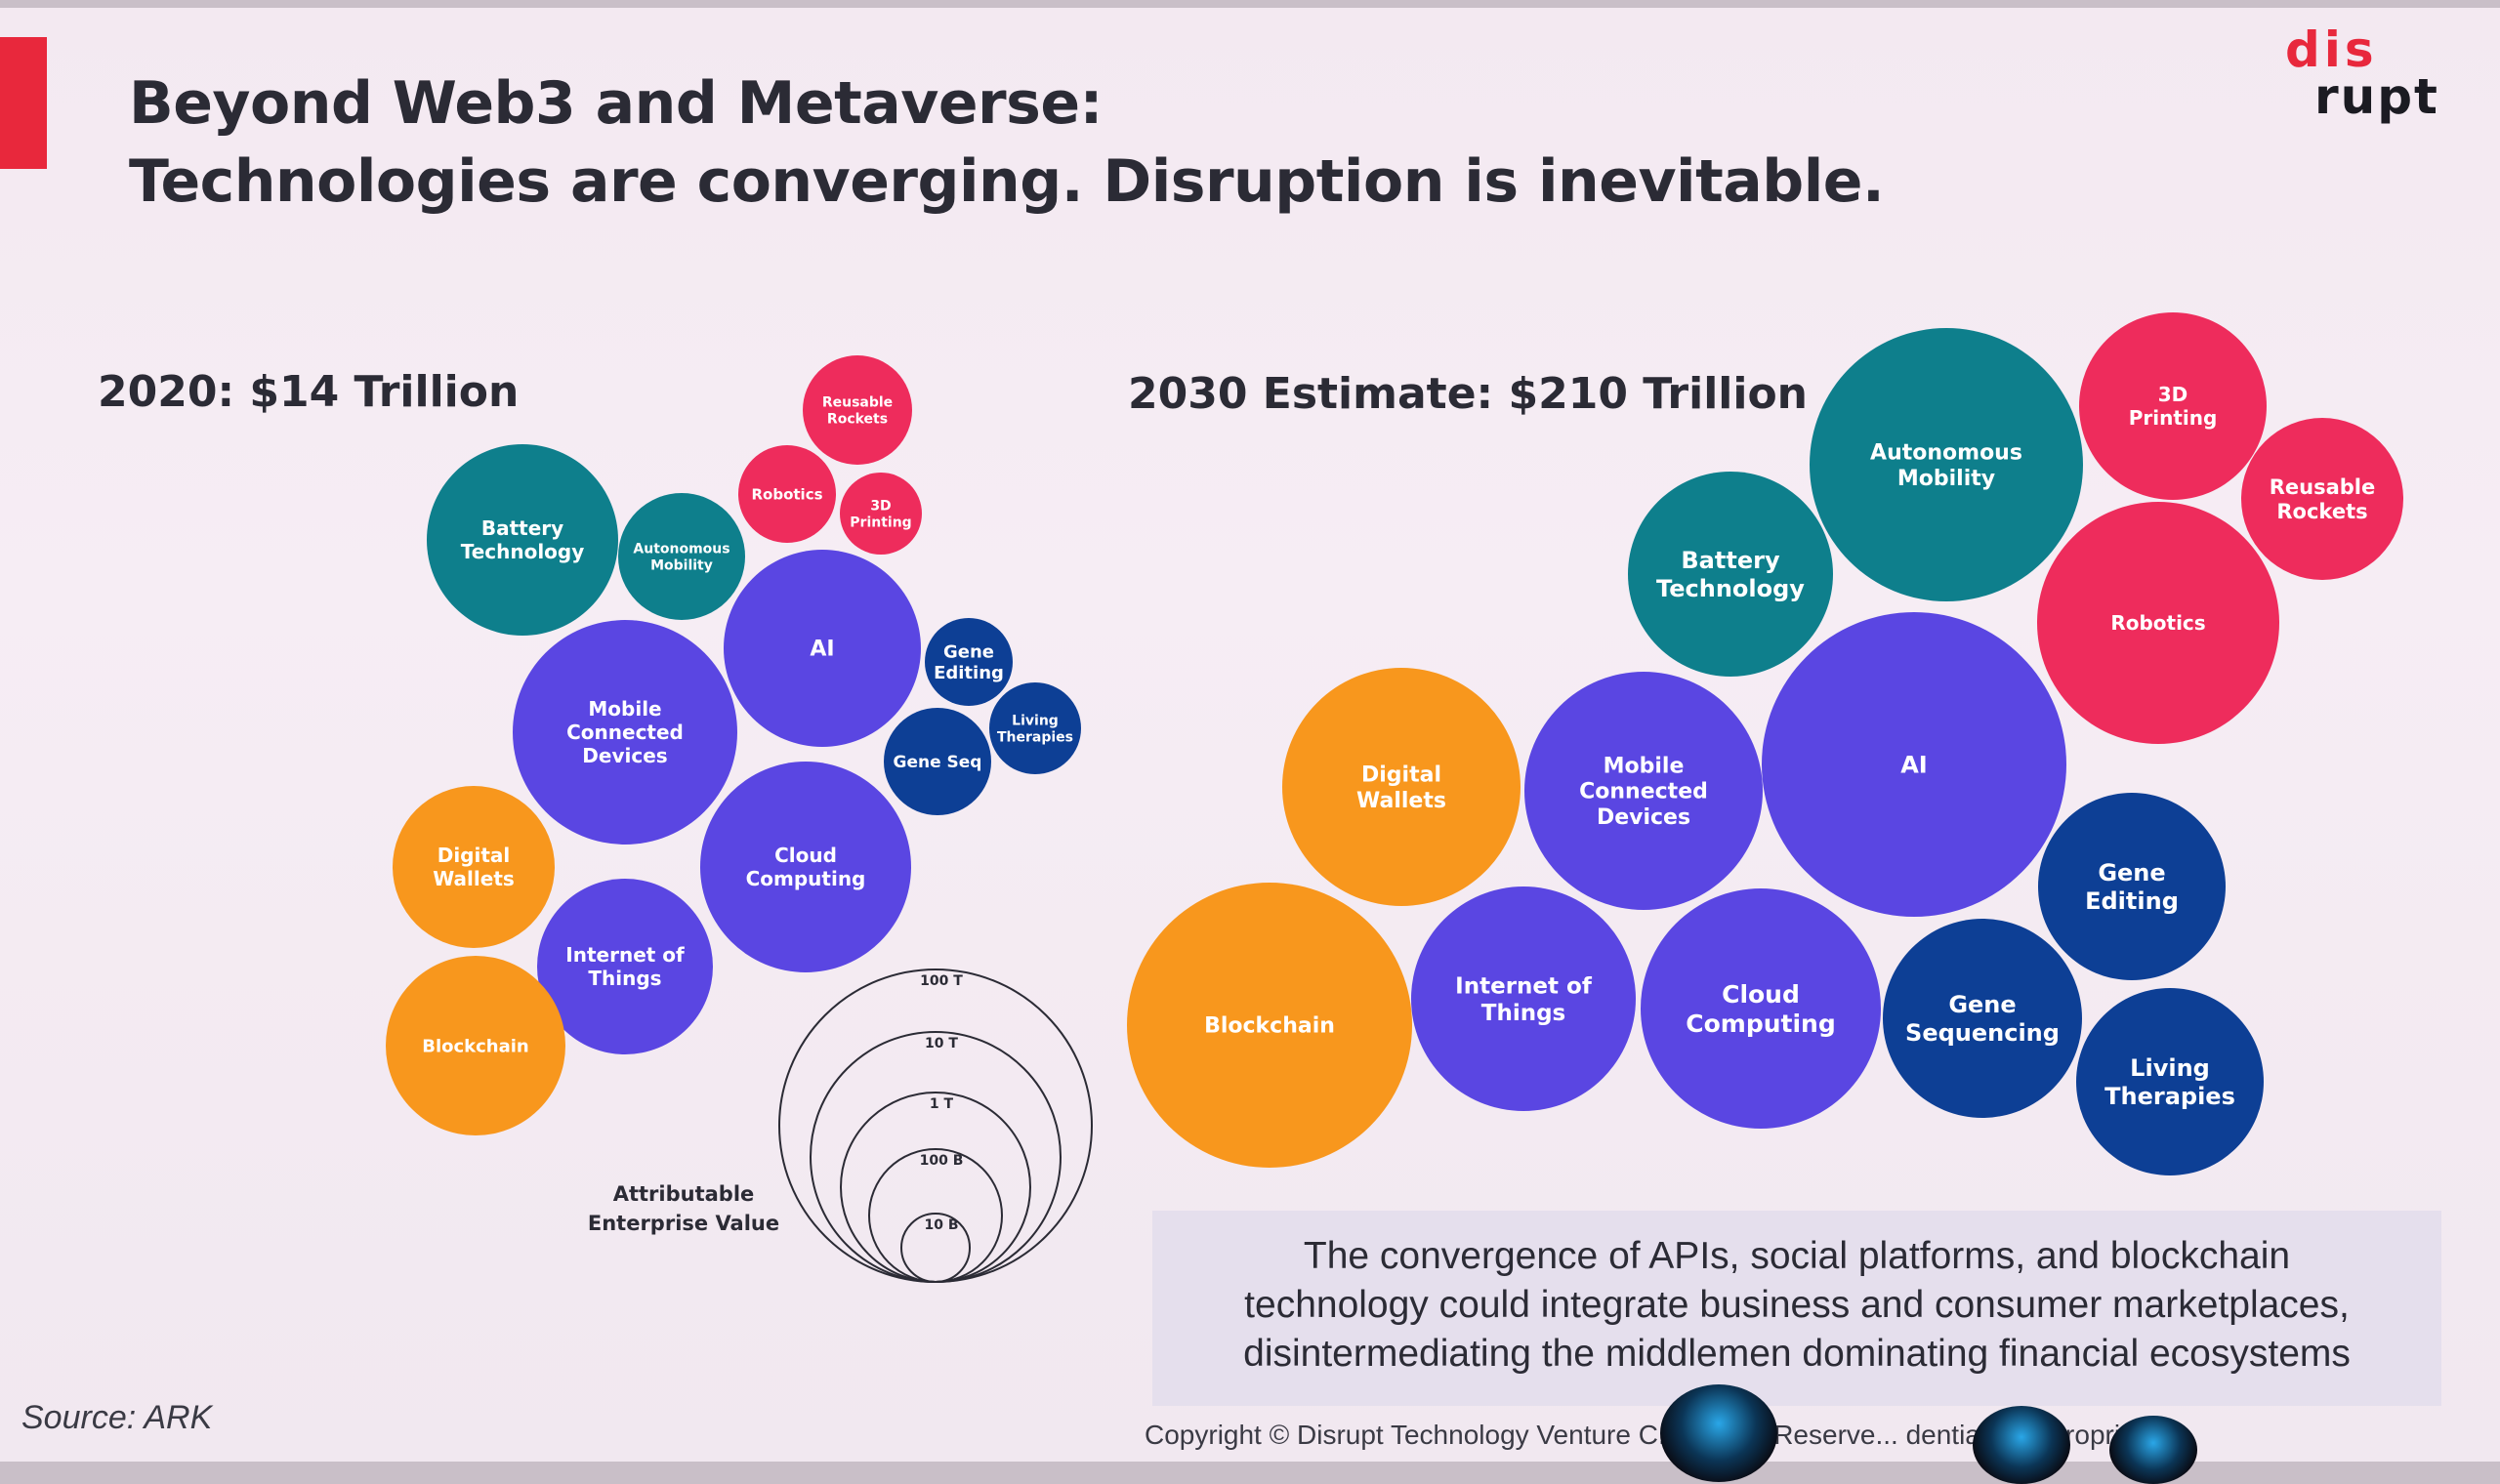 This screenshot has height=1484, width=2500. I want to click on bubble-label: Technology, so click(523, 552).